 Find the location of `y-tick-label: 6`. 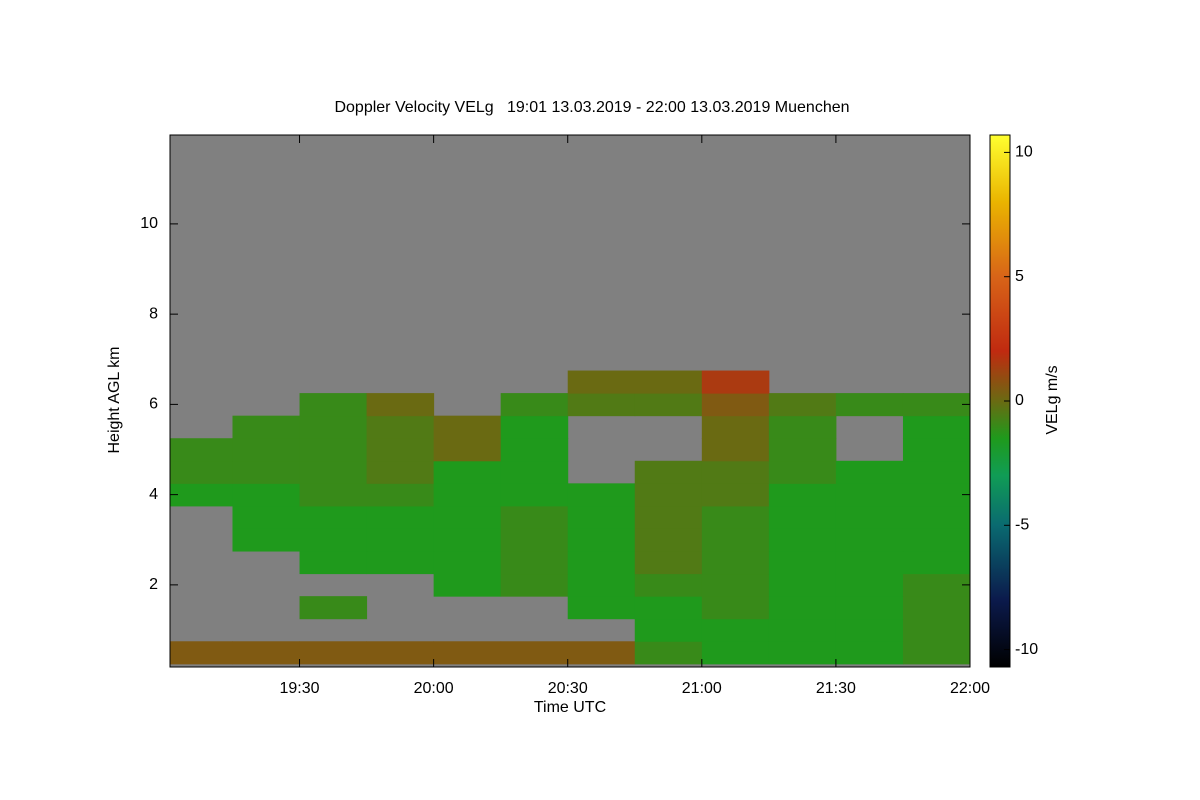

y-tick-label: 6 is located at coordinates (153, 404).